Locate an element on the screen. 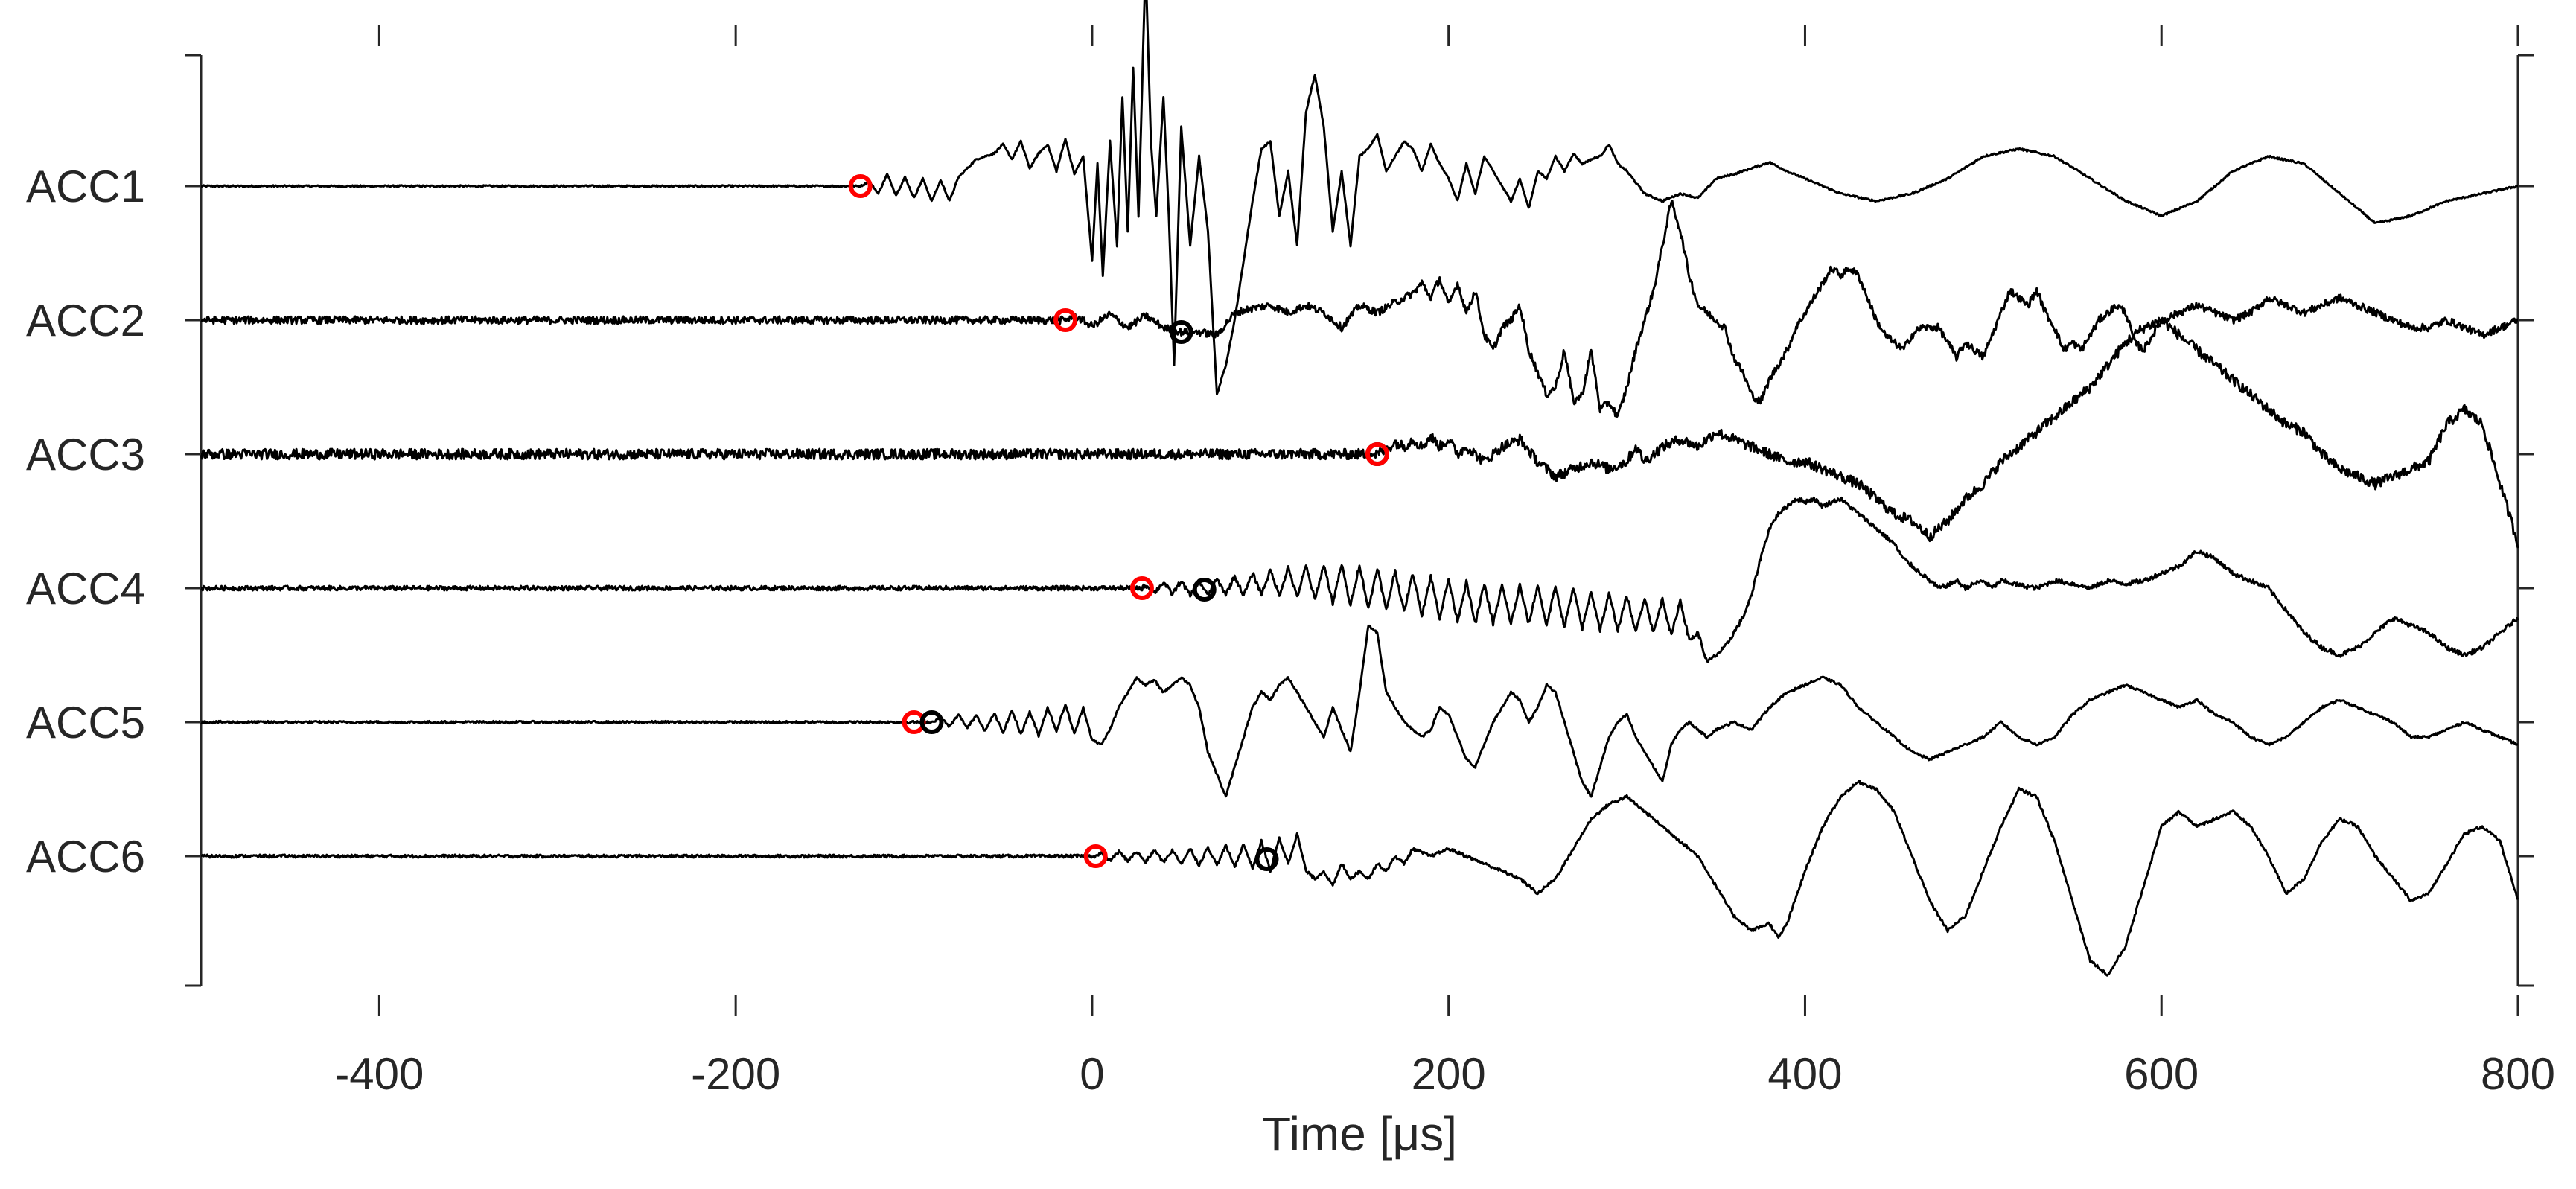 The image size is (2576, 1189). channel-label-acc6: ACC6 is located at coordinates (85, 857).